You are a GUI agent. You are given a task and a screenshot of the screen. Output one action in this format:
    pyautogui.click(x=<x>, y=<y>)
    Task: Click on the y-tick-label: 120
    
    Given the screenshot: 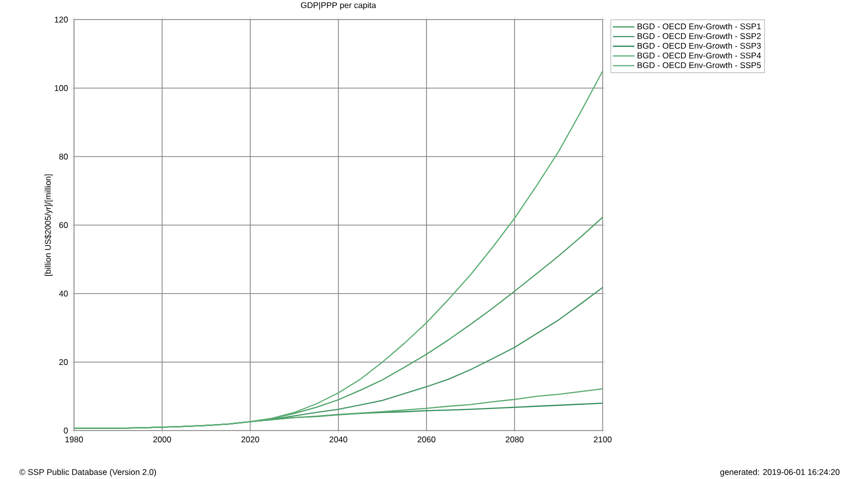 What is the action you would take?
    pyautogui.click(x=61, y=19)
    